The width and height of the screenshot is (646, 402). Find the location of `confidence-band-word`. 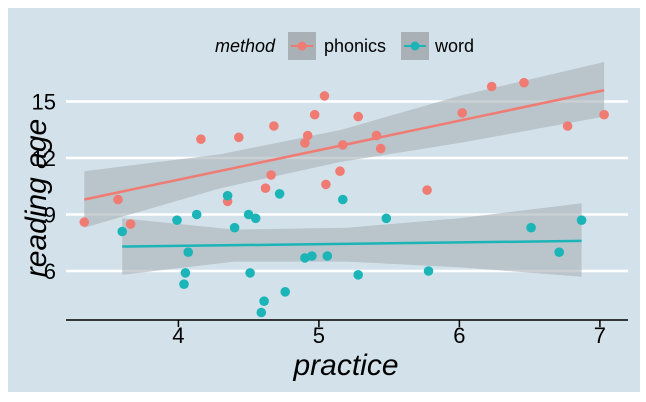

confidence-band-word is located at coordinates (352, 240).